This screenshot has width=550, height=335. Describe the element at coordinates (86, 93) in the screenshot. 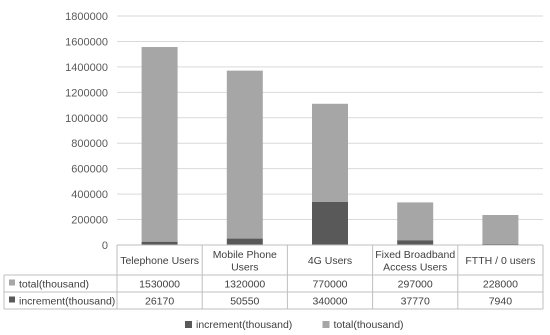

I see `y-tick-label: 1200000` at that location.